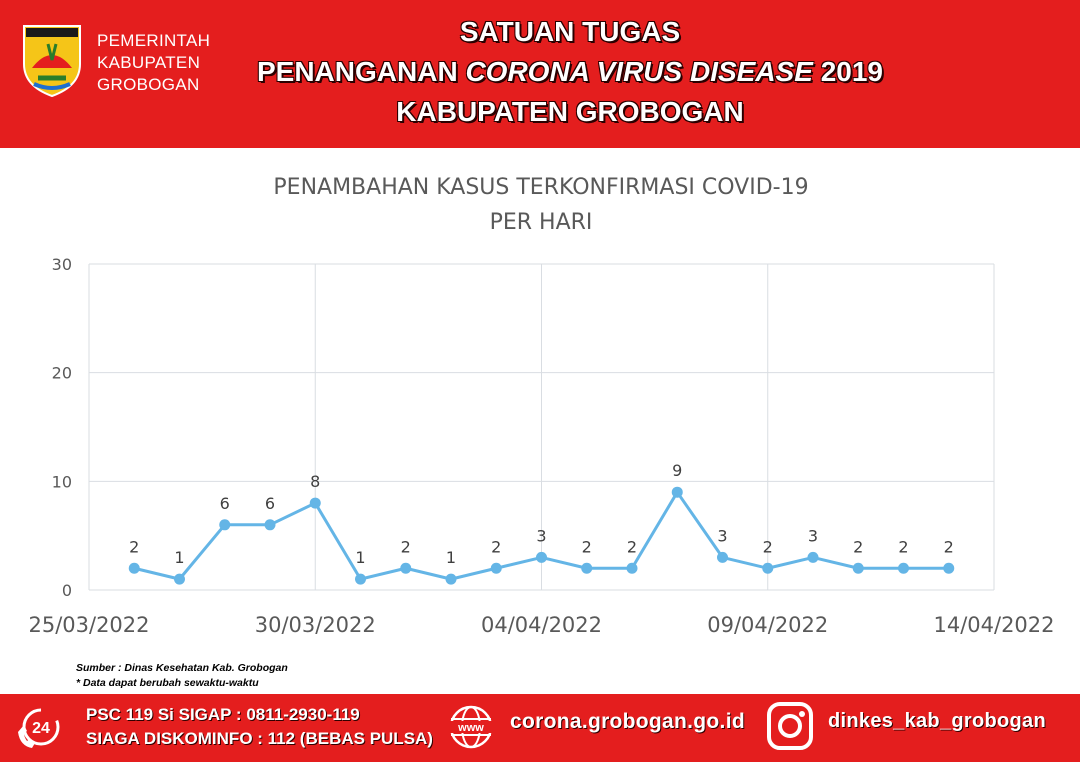 This screenshot has width=1080, height=762. I want to click on disclaimer-note: * Data dapat berubah sewaktu-waktu, so click(167, 683).